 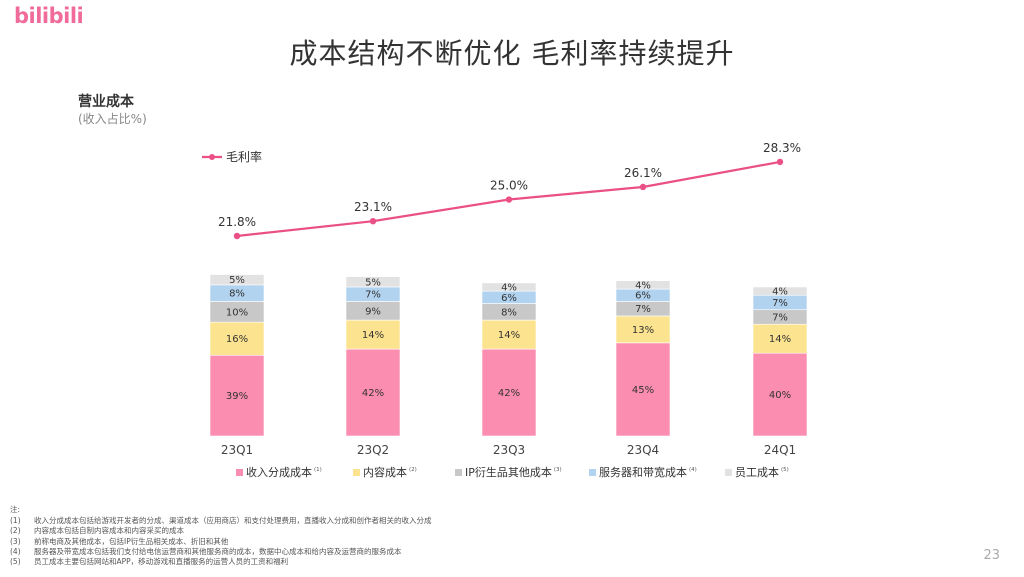 I want to click on bar-value-label: 40%, so click(x=780, y=395).